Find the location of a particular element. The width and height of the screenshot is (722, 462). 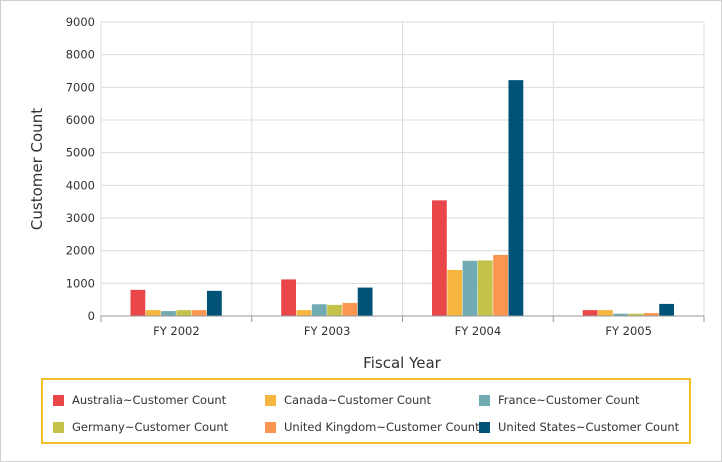

y-tick-label: 3000 is located at coordinates (80, 218).